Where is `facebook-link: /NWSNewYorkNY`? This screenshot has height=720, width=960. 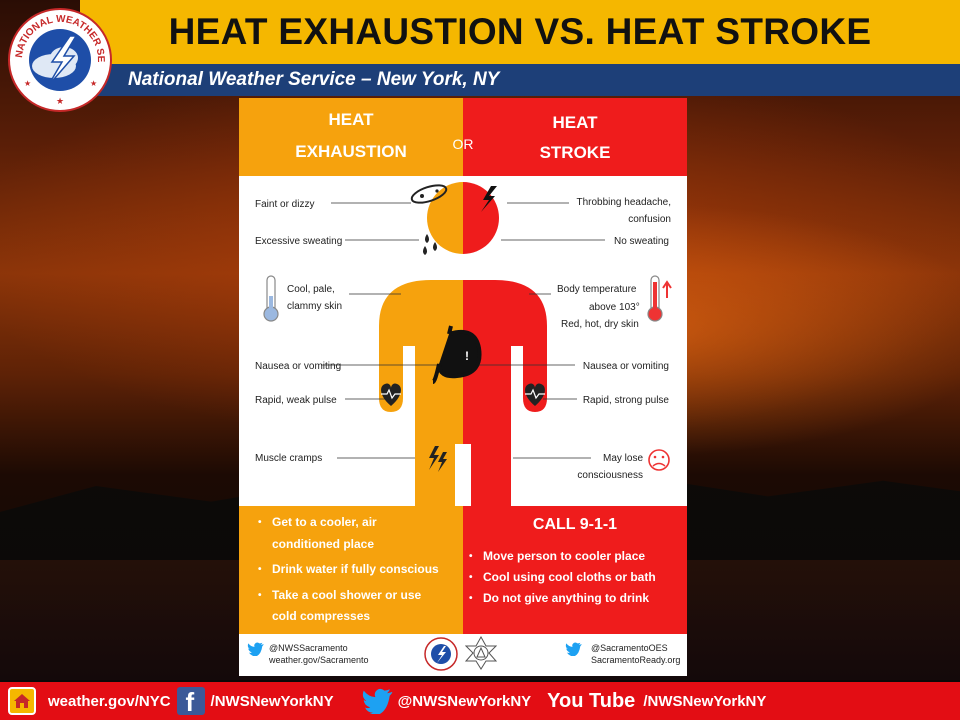 facebook-link: /NWSNewYorkNY is located at coordinates (272, 701).